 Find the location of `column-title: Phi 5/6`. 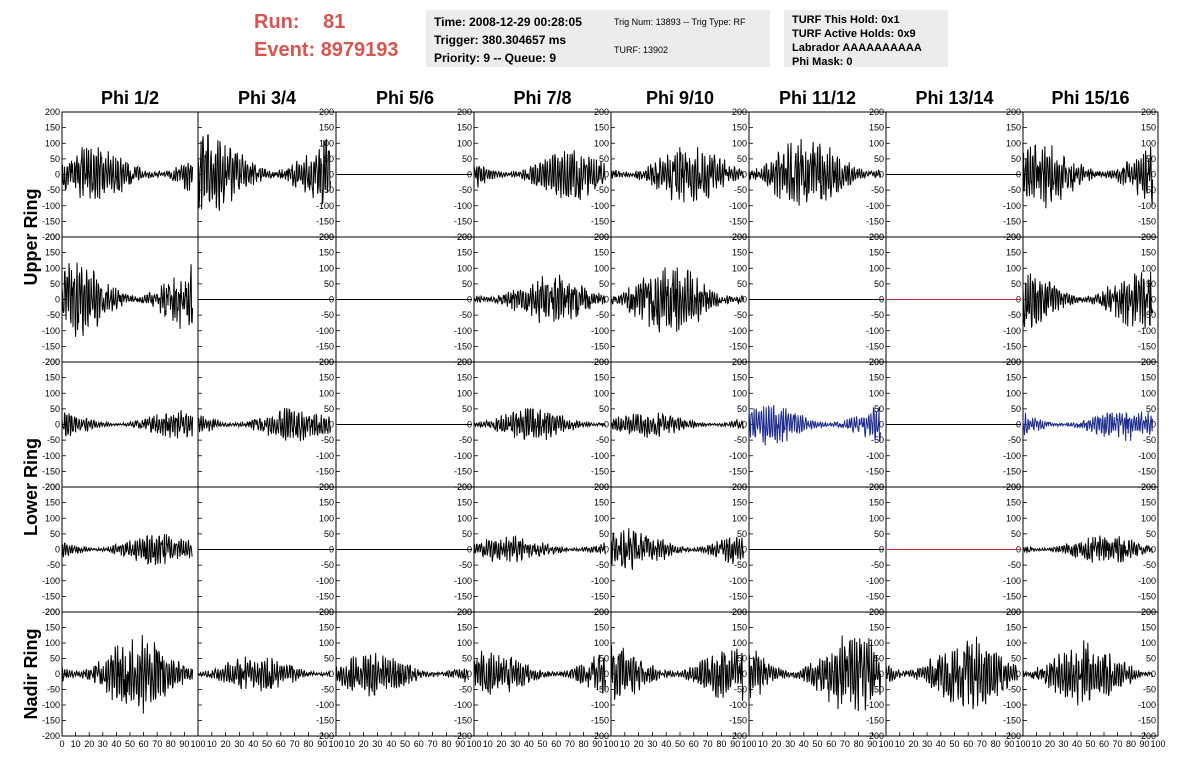

column-title: Phi 5/6 is located at coordinates (405, 98).